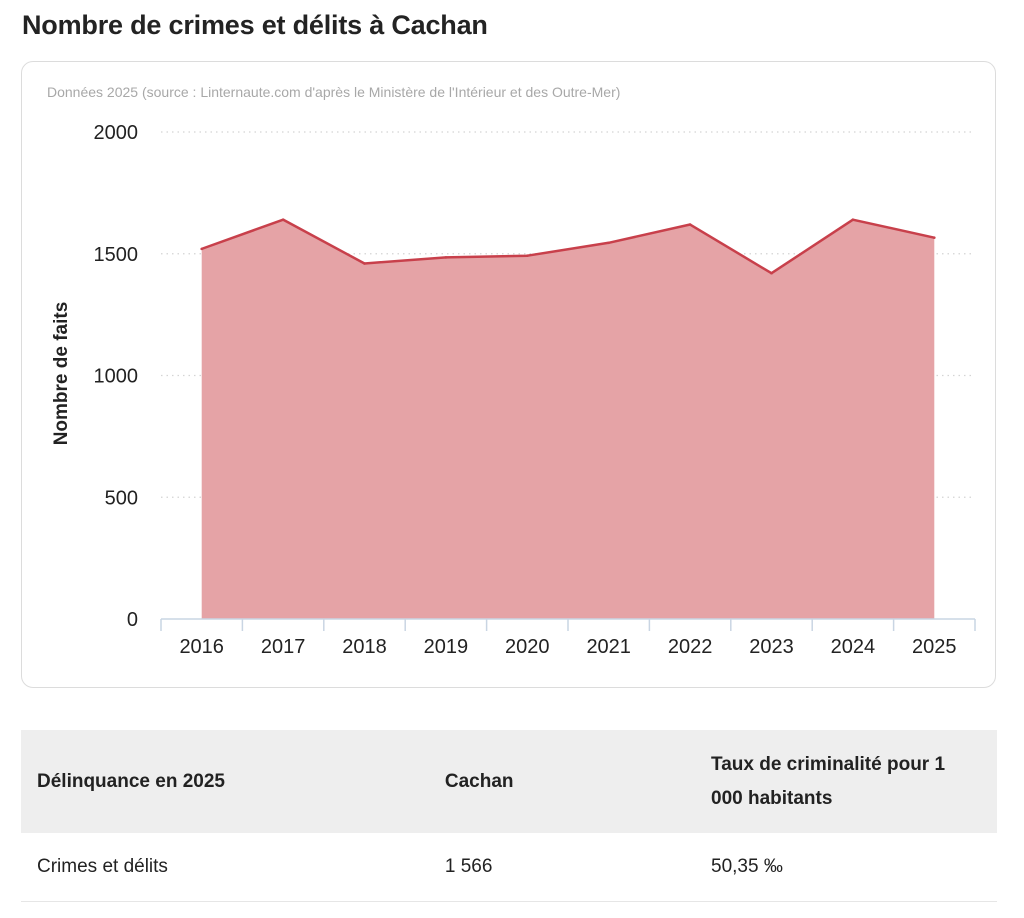 This screenshot has width=1024, height=918. I want to click on y-tick-label: 500, so click(121, 498).